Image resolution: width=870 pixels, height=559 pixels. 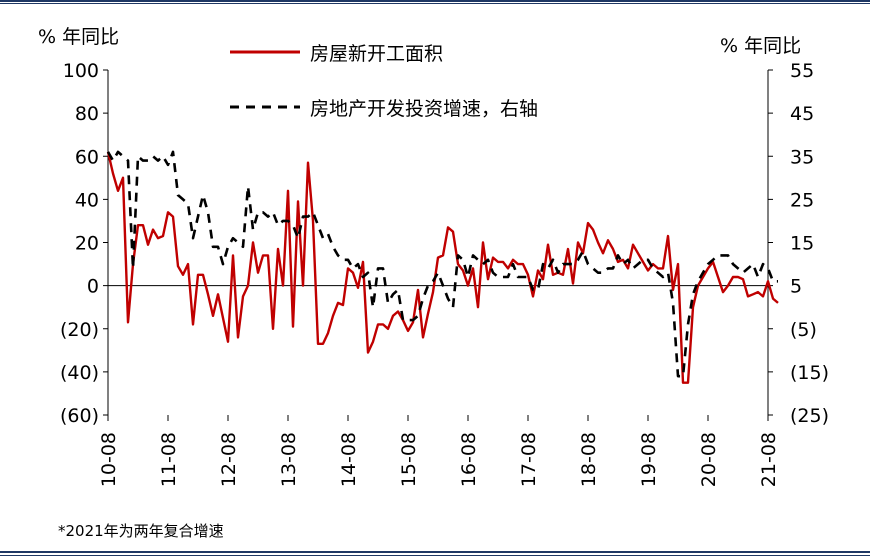 I want to click on x-tick-label: 19-08, so click(x=649, y=459).